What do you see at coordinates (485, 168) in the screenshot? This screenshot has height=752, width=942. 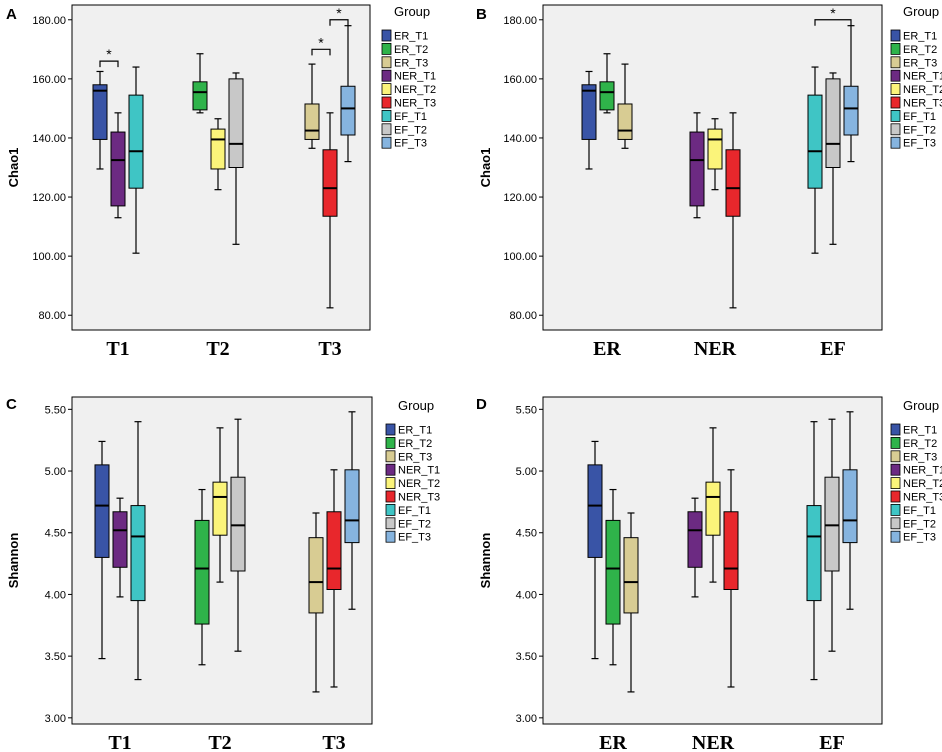 I see `y-axis-label: Chao1` at bounding box center [485, 168].